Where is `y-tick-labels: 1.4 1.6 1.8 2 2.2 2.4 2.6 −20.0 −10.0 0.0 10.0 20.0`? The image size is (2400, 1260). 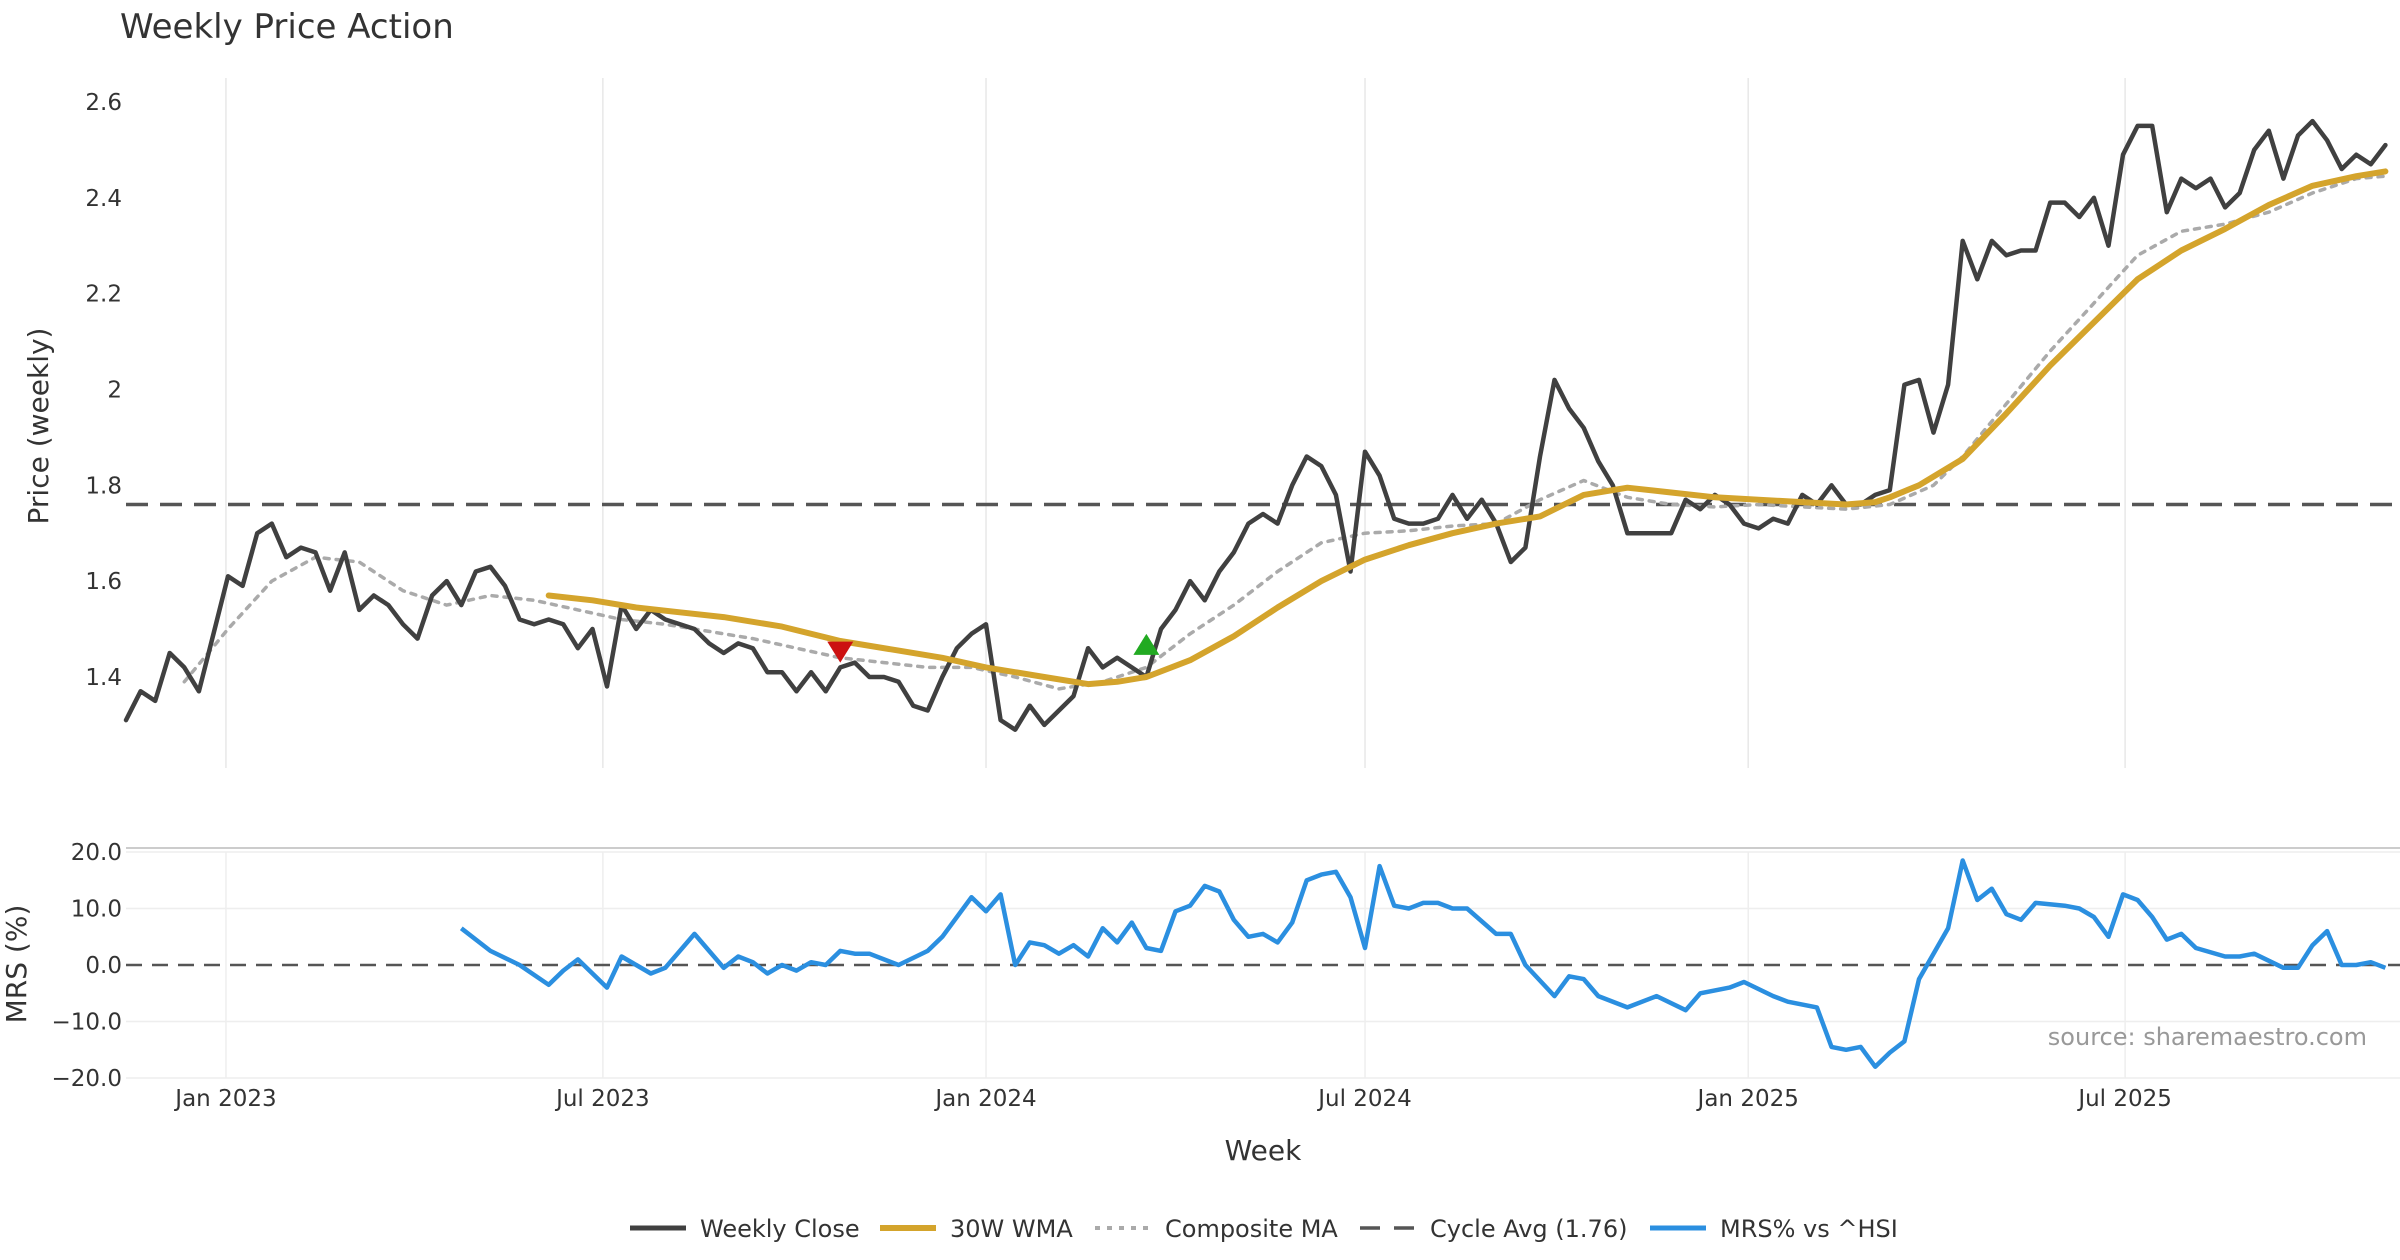
y-tick-labels: 1.4 1.6 1.8 2 2.2 2.4 2.6 −20.0 −10.0 0.0 10.0 20.0 is located at coordinates (87, 591).